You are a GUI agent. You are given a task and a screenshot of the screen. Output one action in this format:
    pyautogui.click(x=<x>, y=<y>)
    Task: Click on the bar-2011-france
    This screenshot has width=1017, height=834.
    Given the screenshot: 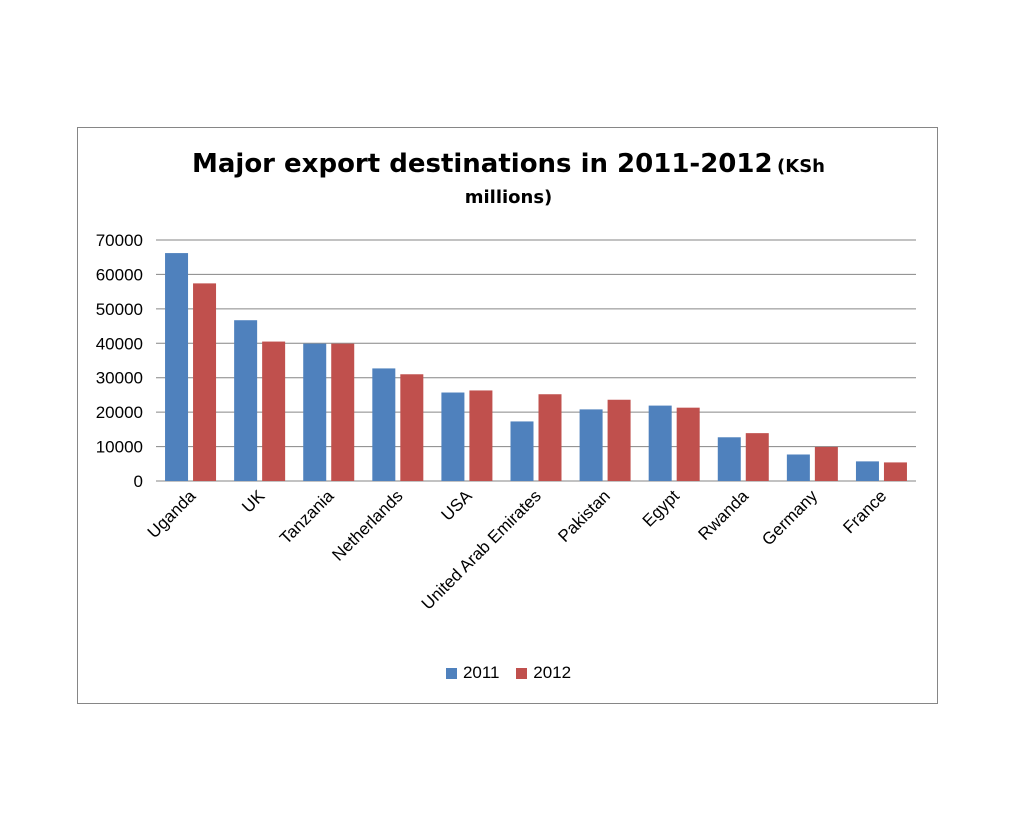 What is the action you would take?
    pyautogui.click(x=867, y=471)
    